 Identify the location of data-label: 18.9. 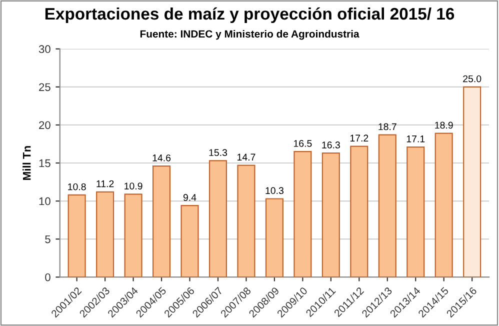
(444, 125).